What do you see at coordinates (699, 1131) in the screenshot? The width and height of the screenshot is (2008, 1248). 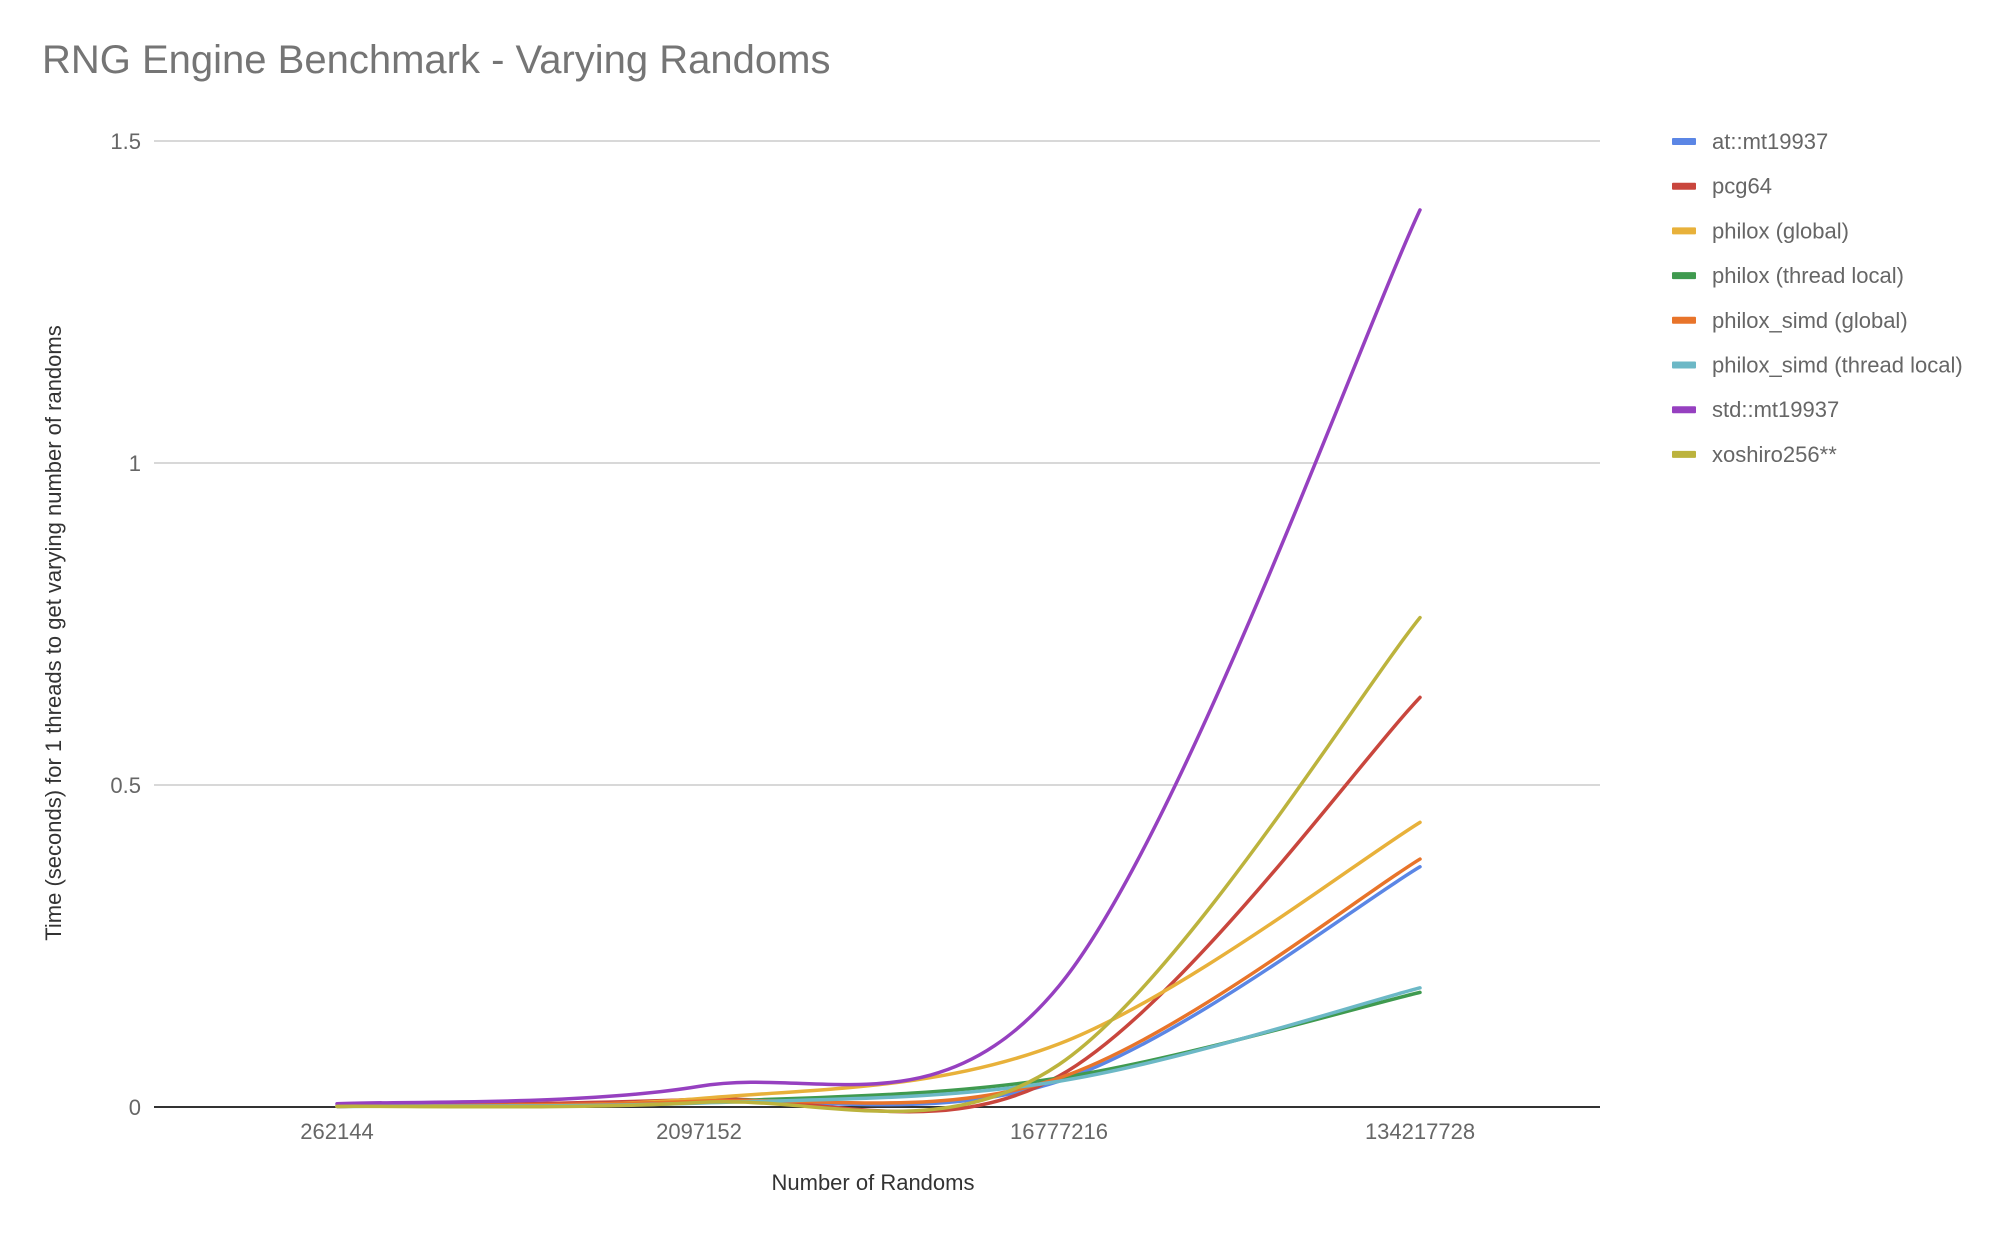 I see `x-tick-label: 2097152` at bounding box center [699, 1131].